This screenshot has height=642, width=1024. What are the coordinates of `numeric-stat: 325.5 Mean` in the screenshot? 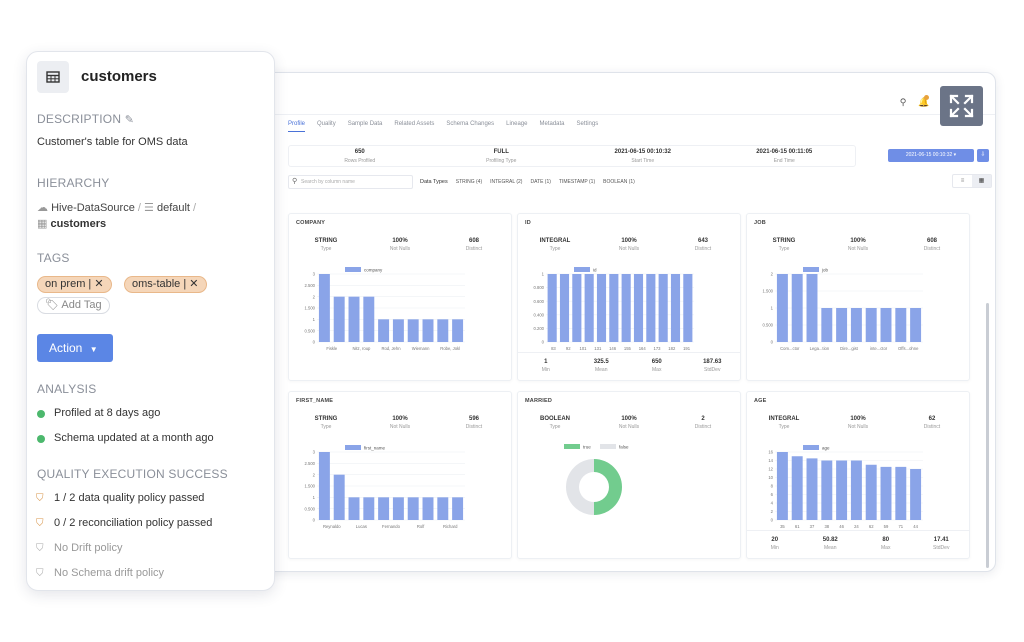 It's located at (602, 370).